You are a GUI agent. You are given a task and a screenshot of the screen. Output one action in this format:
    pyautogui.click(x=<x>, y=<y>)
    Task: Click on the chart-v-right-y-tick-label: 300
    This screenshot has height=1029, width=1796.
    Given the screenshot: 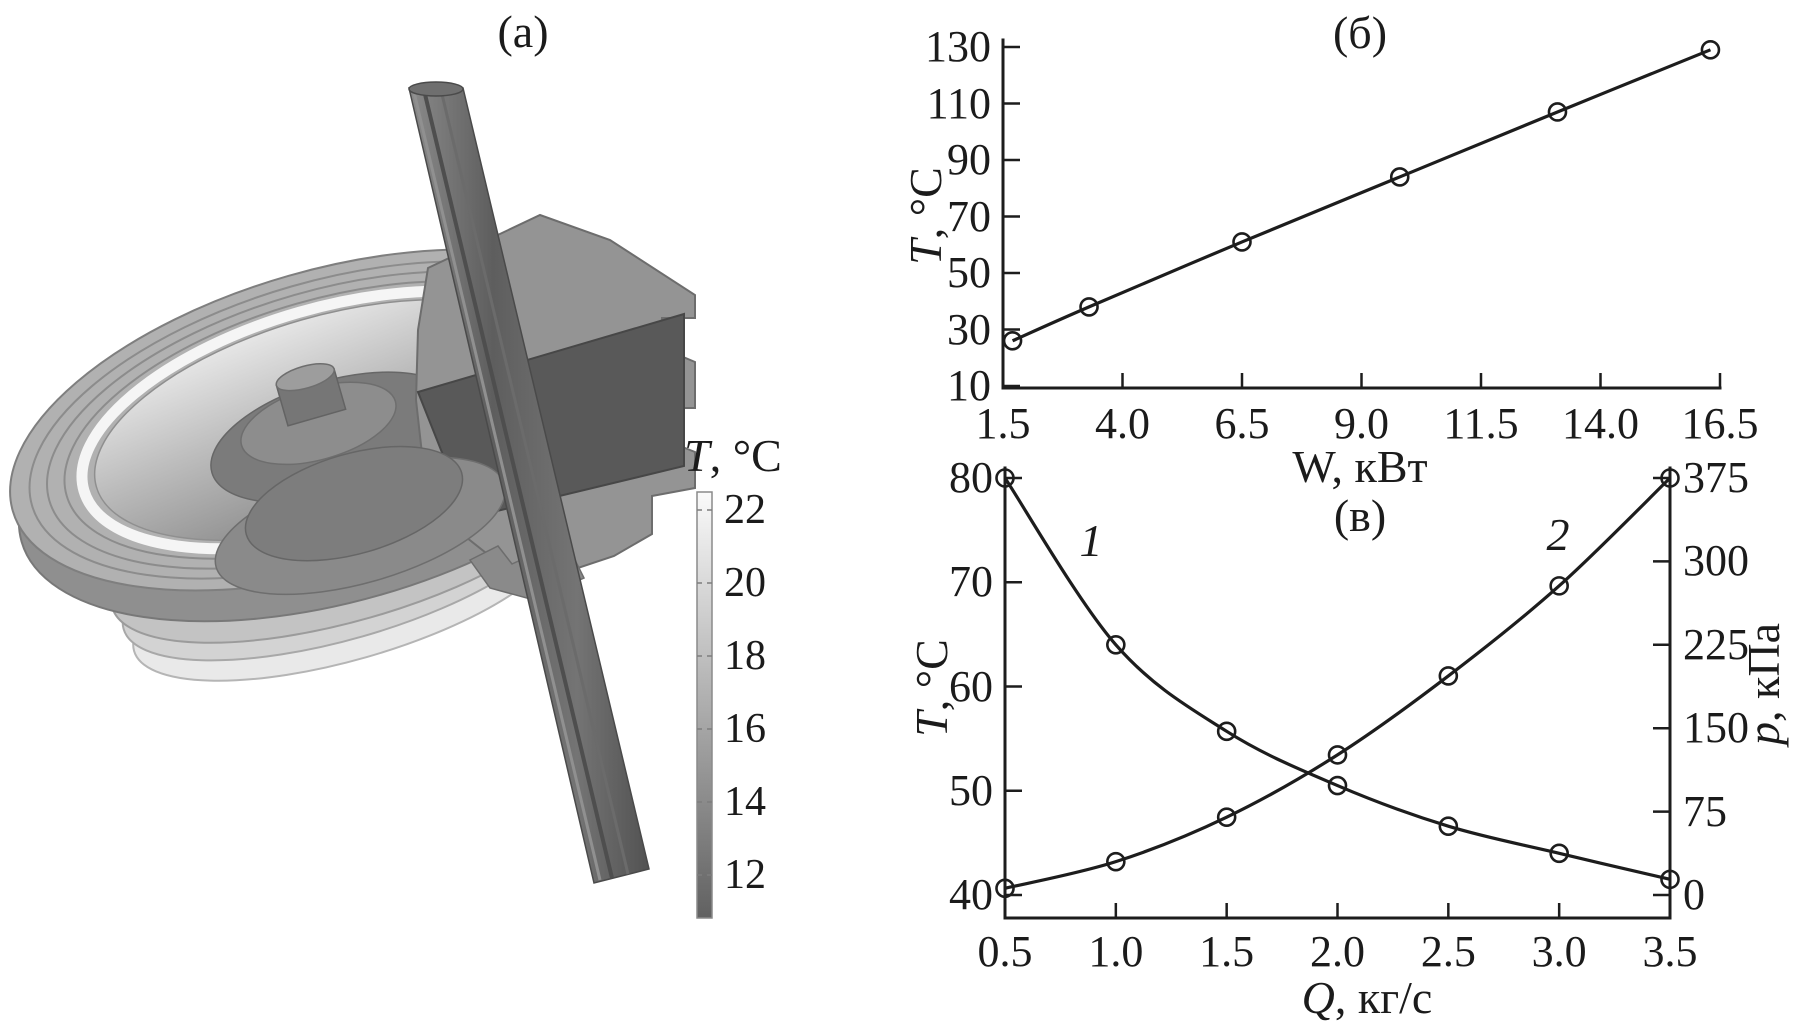 What is the action you would take?
    pyautogui.click(x=1716, y=561)
    